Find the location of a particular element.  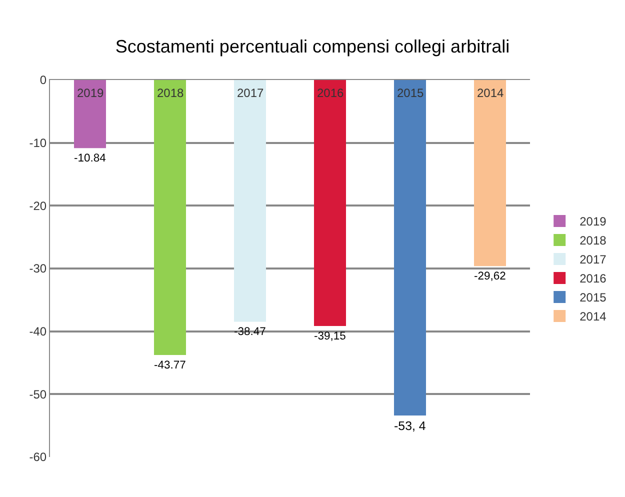

x-tick-label: 2016 is located at coordinates (330, 93).